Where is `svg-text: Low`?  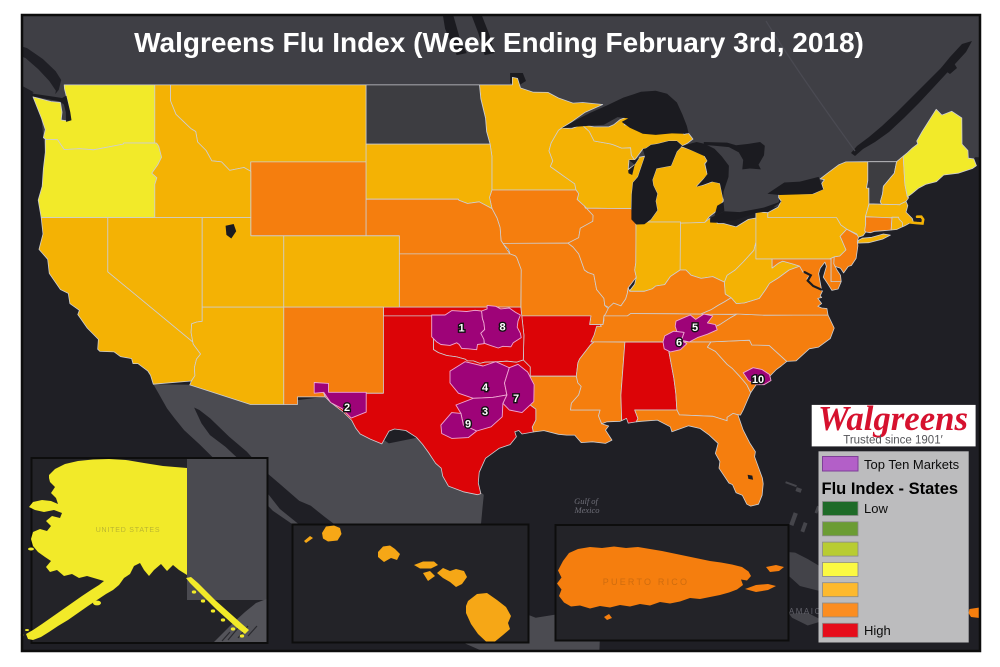
svg-text: Low is located at coordinates (876, 508).